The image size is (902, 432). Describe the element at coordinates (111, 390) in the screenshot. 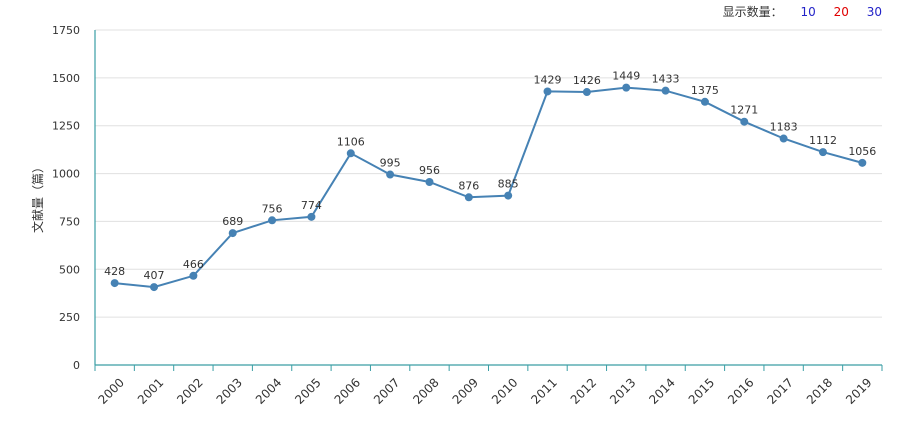

I see `x-tick-label: 2000` at that location.